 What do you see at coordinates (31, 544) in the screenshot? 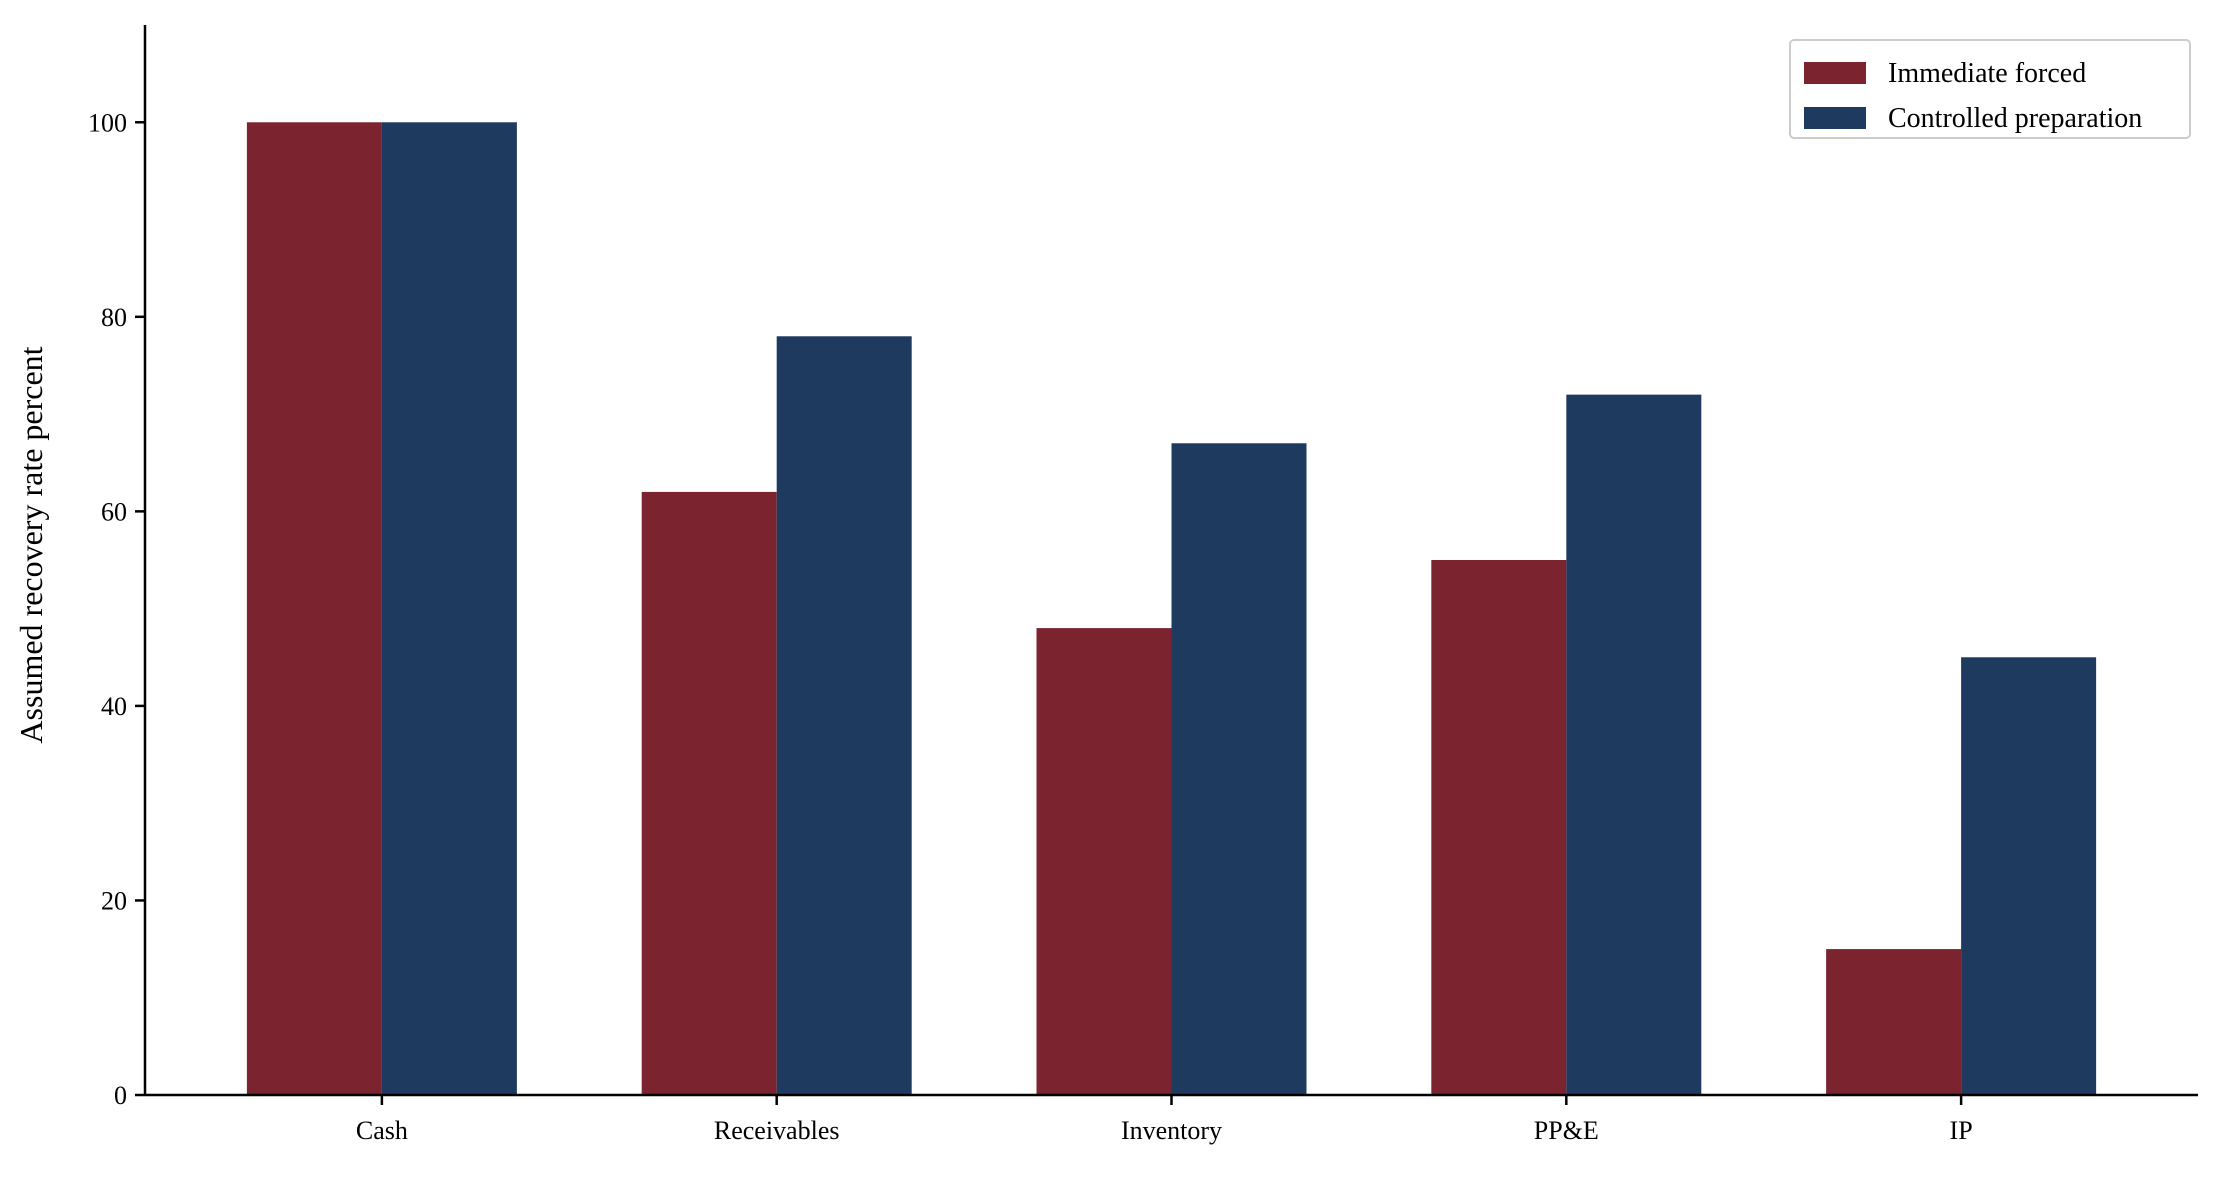
I see `y-axis-title: Assumed recovery rate percent` at bounding box center [31, 544].